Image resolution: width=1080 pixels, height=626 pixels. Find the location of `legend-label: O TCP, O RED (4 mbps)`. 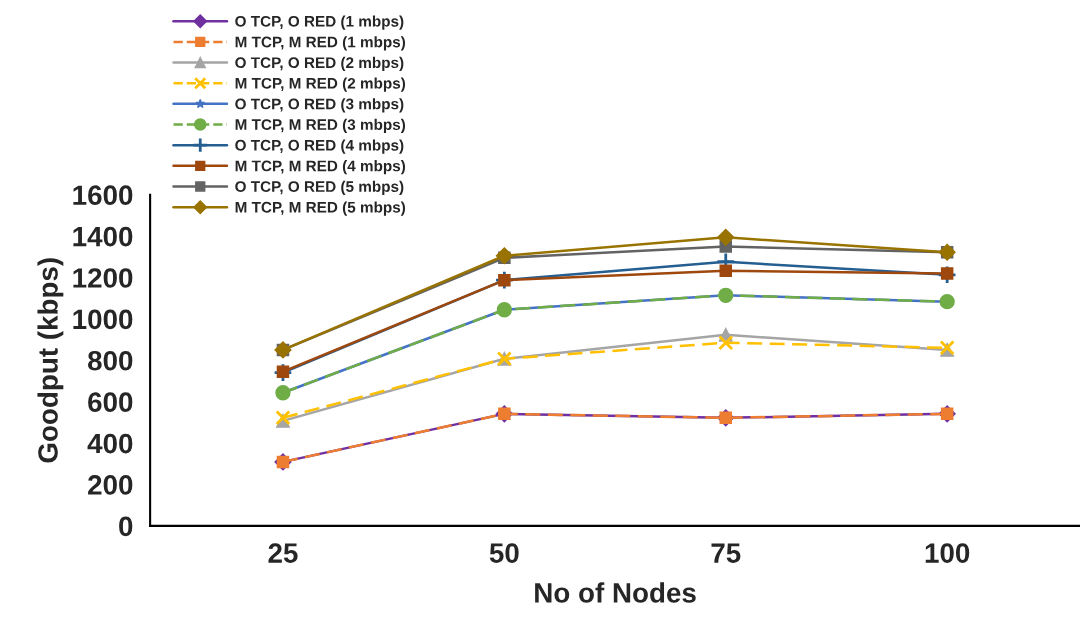

legend-label: O TCP, O RED (4 mbps) is located at coordinates (319, 146).